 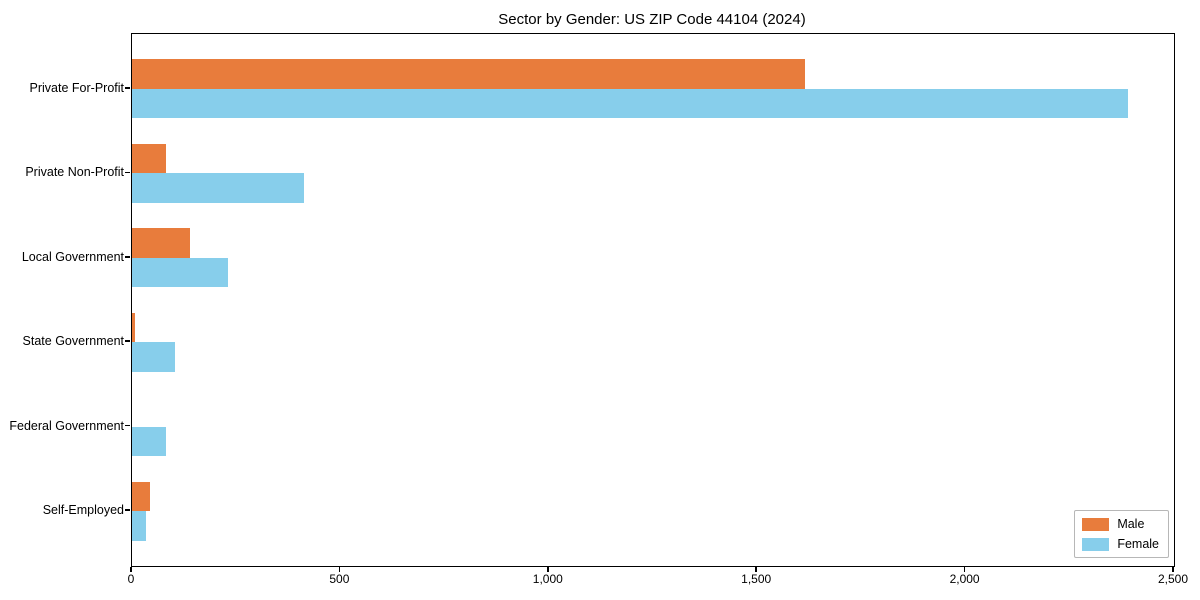 I want to click on x-tick-mark-2000, so click(x=964, y=569).